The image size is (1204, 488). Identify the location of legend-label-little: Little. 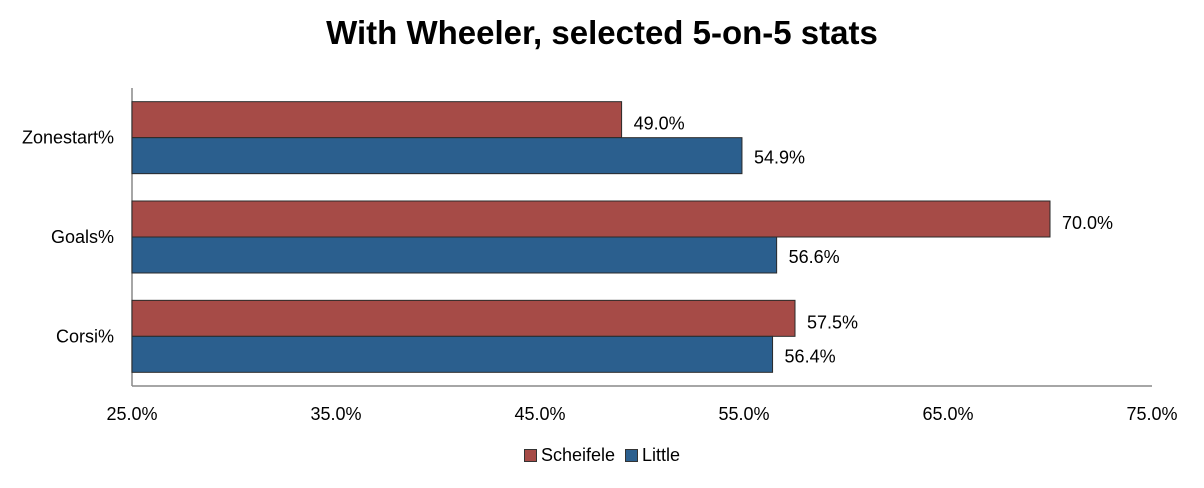
(661, 455).